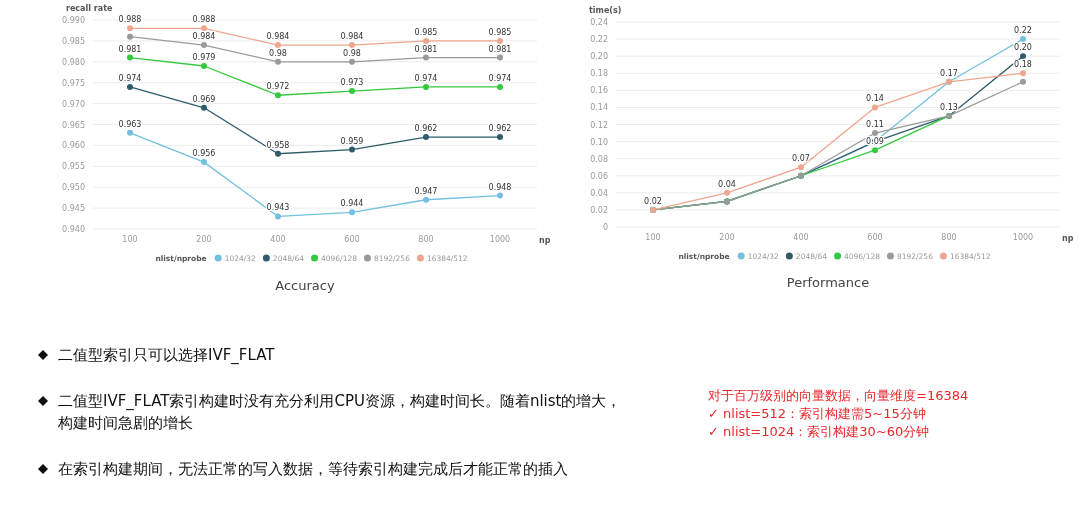  I want to click on text: Accuracy, so click(305, 285).